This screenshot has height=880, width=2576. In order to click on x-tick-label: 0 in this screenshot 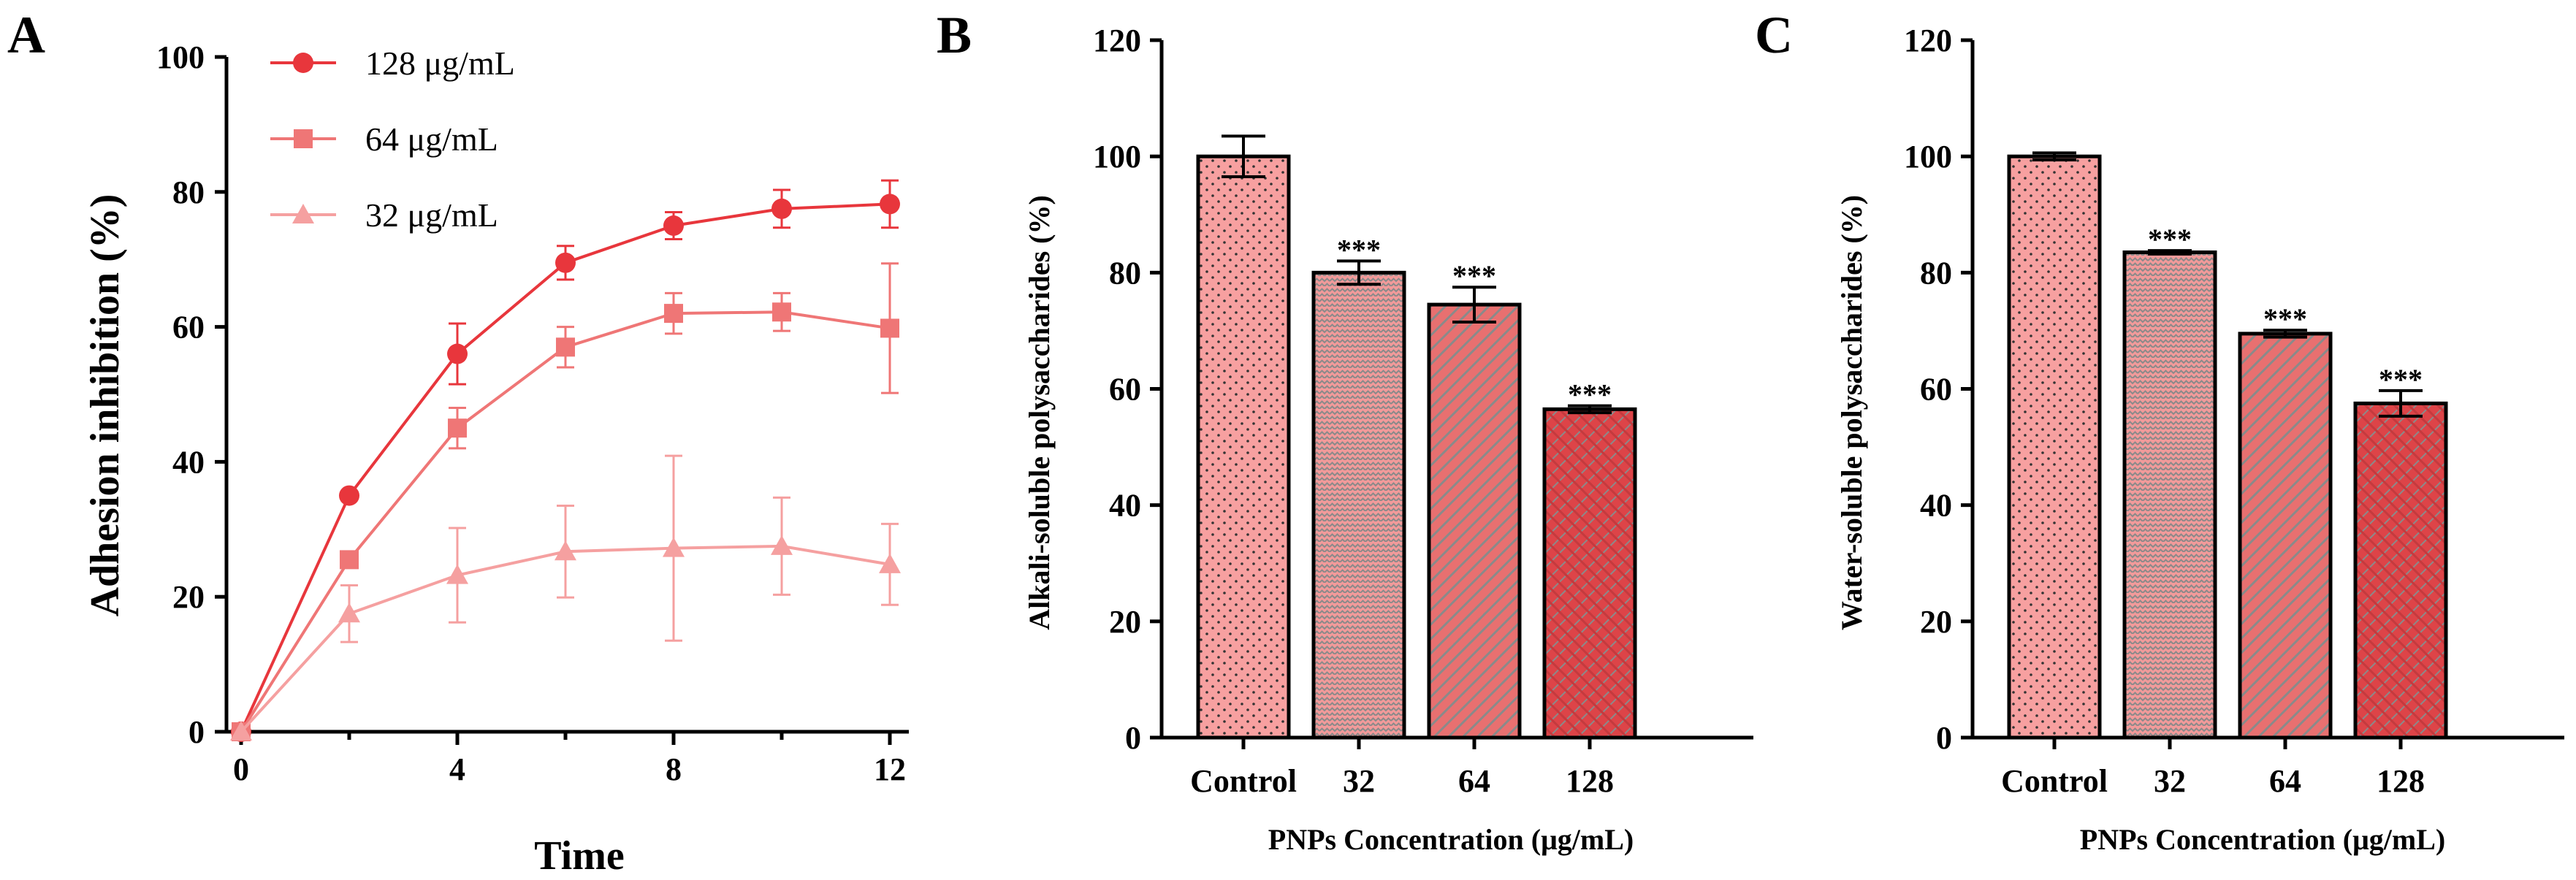, I will do `click(241, 769)`.